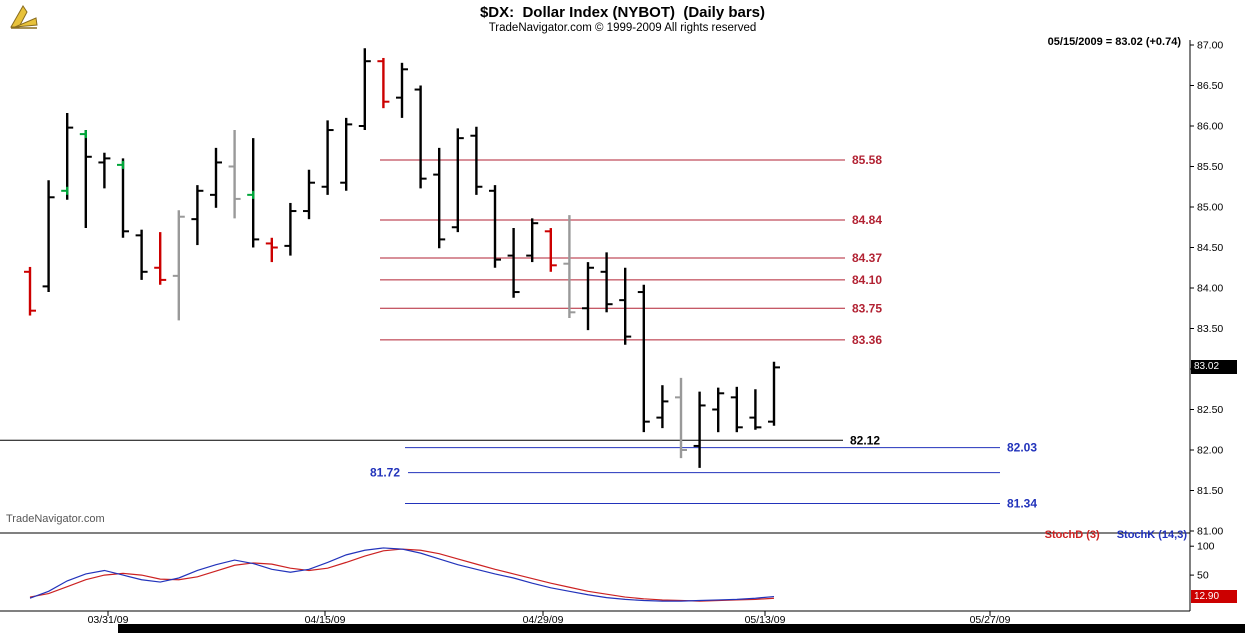  Describe the element at coordinates (622, 12) in the screenshot. I see `chart-title: $DX: Dollar Index (NYBOT) (Daily bars)` at that location.